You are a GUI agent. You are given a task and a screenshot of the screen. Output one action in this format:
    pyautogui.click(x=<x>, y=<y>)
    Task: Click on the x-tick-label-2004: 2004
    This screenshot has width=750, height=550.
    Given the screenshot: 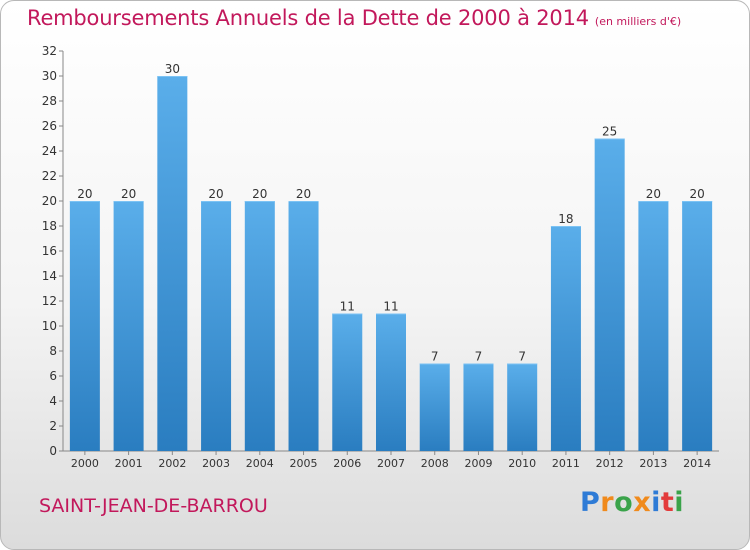 What is the action you would take?
    pyautogui.click(x=260, y=463)
    